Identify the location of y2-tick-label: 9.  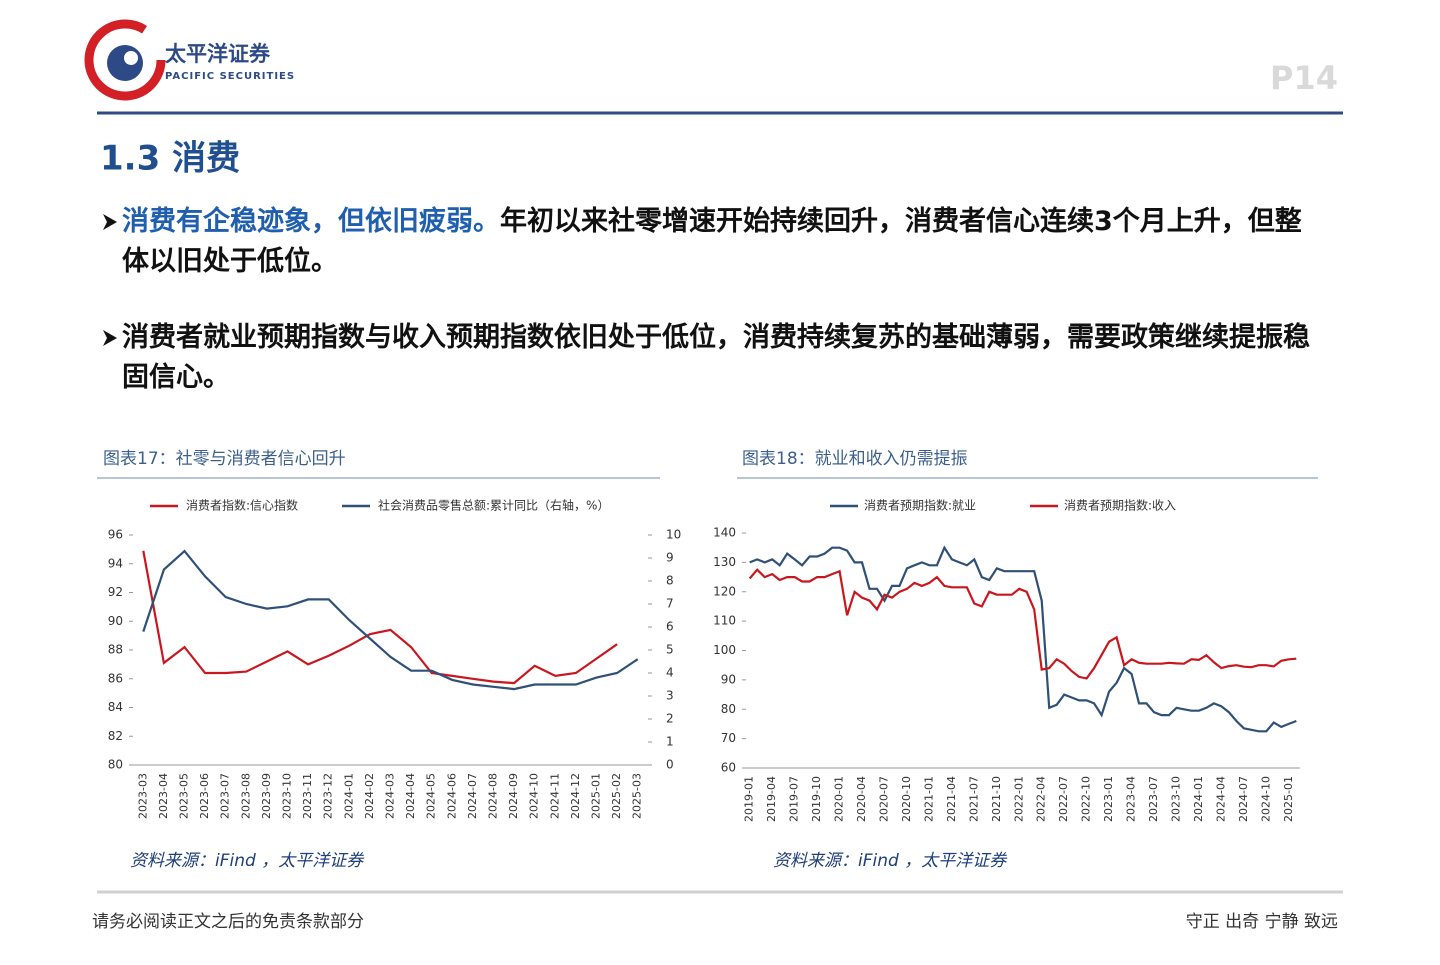
(670, 558).